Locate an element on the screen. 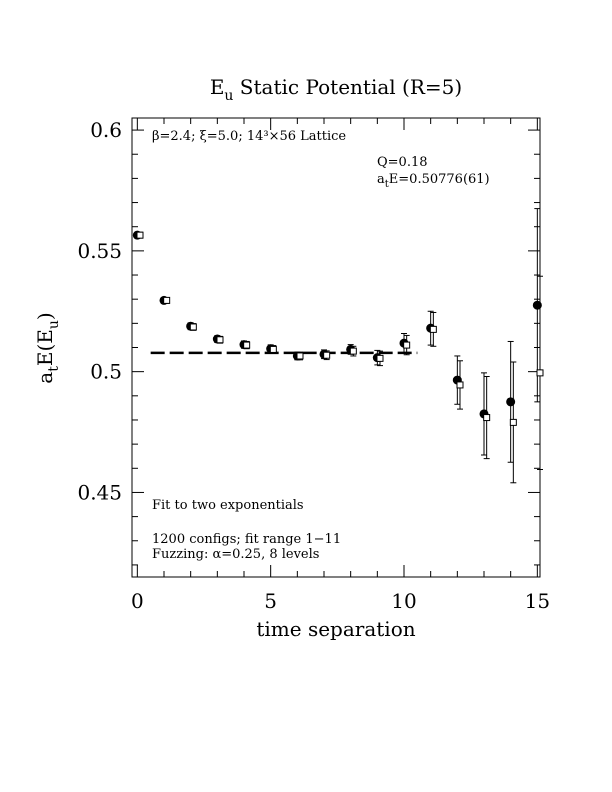  fuzzing-annotation: Fuzzing: α=0.25, 8 levels is located at coordinates (235, 554).